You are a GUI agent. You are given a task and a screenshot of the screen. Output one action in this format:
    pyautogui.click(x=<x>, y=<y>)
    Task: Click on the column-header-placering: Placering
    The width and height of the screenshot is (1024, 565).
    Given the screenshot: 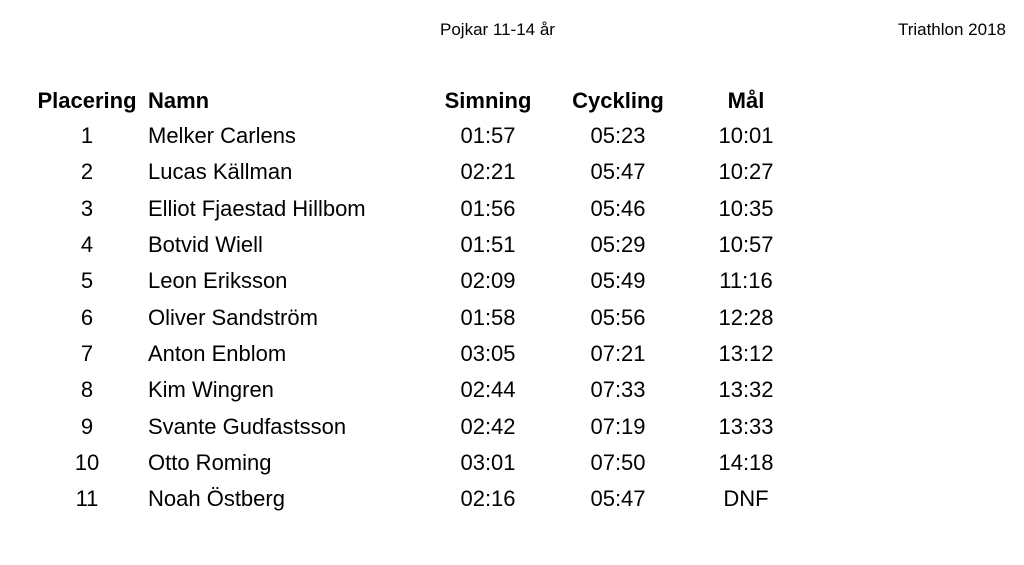 What is the action you would take?
    pyautogui.click(x=87, y=100)
    